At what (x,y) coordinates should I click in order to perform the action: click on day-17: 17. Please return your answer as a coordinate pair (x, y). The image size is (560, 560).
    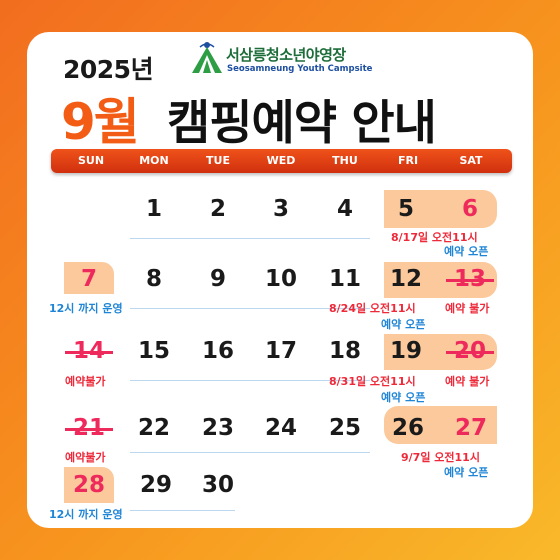
    Looking at the image, I should click on (280, 351).